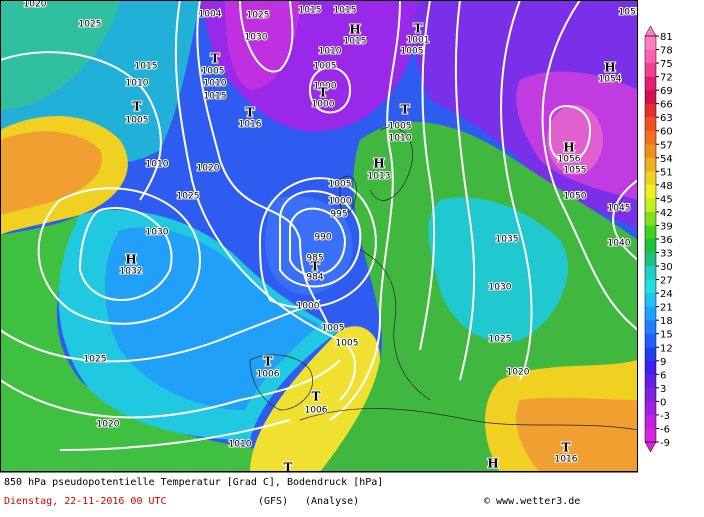 The height and width of the screenshot is (517, 704). What do you see at coordinates (666, 186) in the screenshot?
I see `colorbar-label: 48` at bounding box center [666, 186].